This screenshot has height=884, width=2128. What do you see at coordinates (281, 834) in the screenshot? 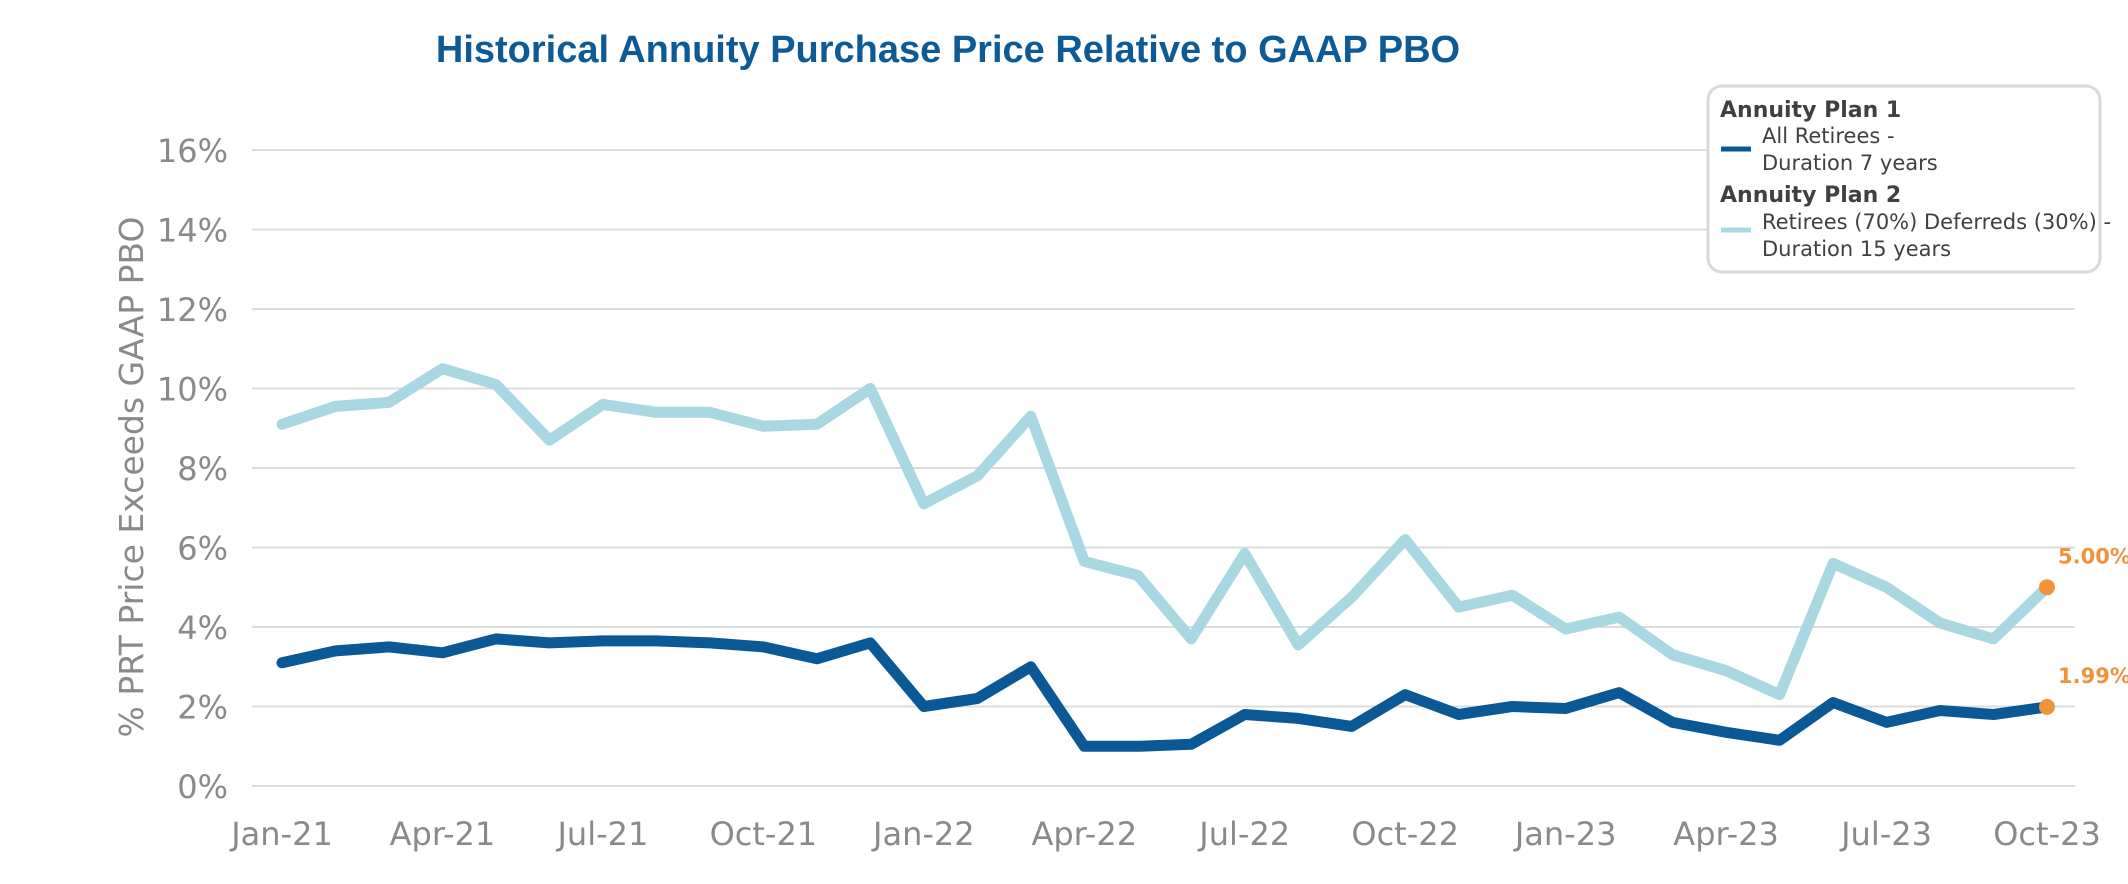
I see `x-tick-label-jan-21: Jan-21` at bounding box center [281, 834].